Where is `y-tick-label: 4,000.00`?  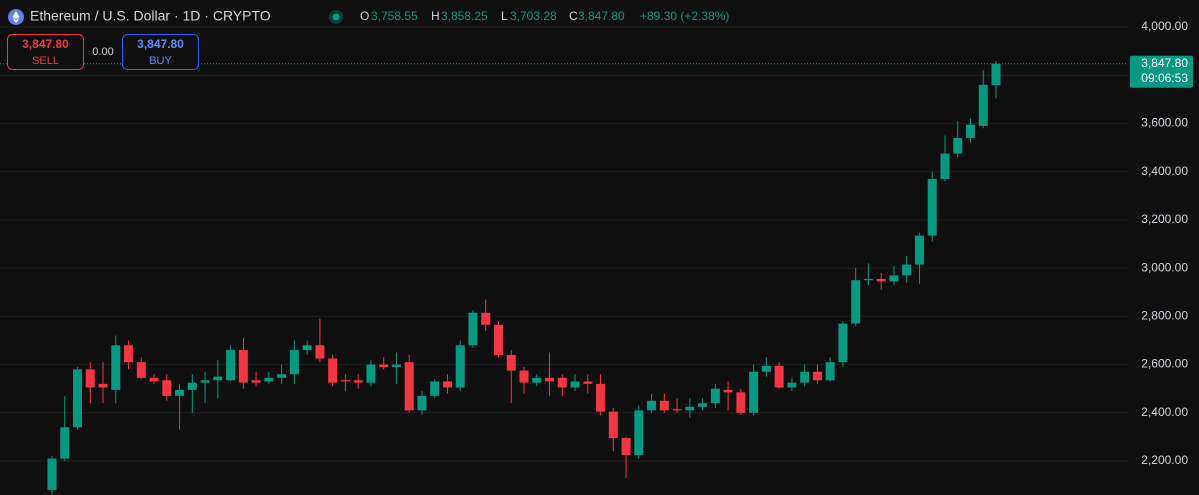 y-tick-label: 4,000.00 is located at coordinates (1164, 26).